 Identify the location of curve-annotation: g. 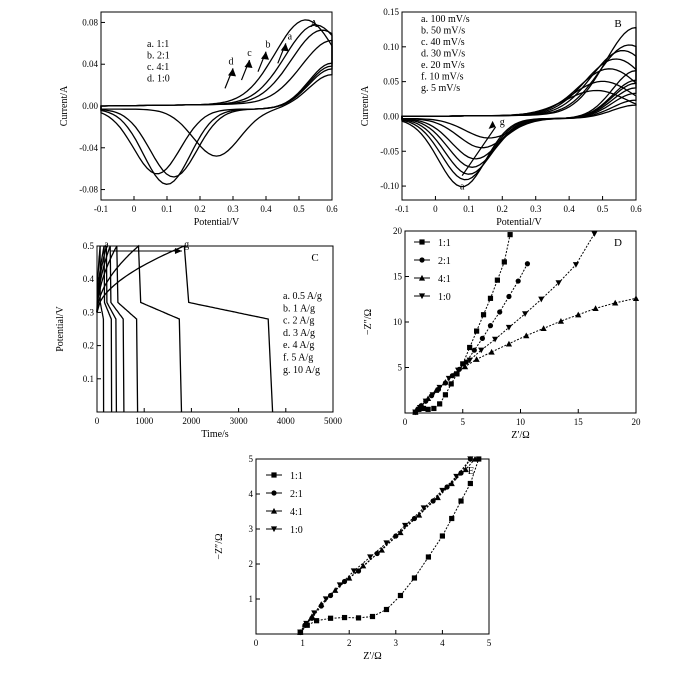
(186, 245).